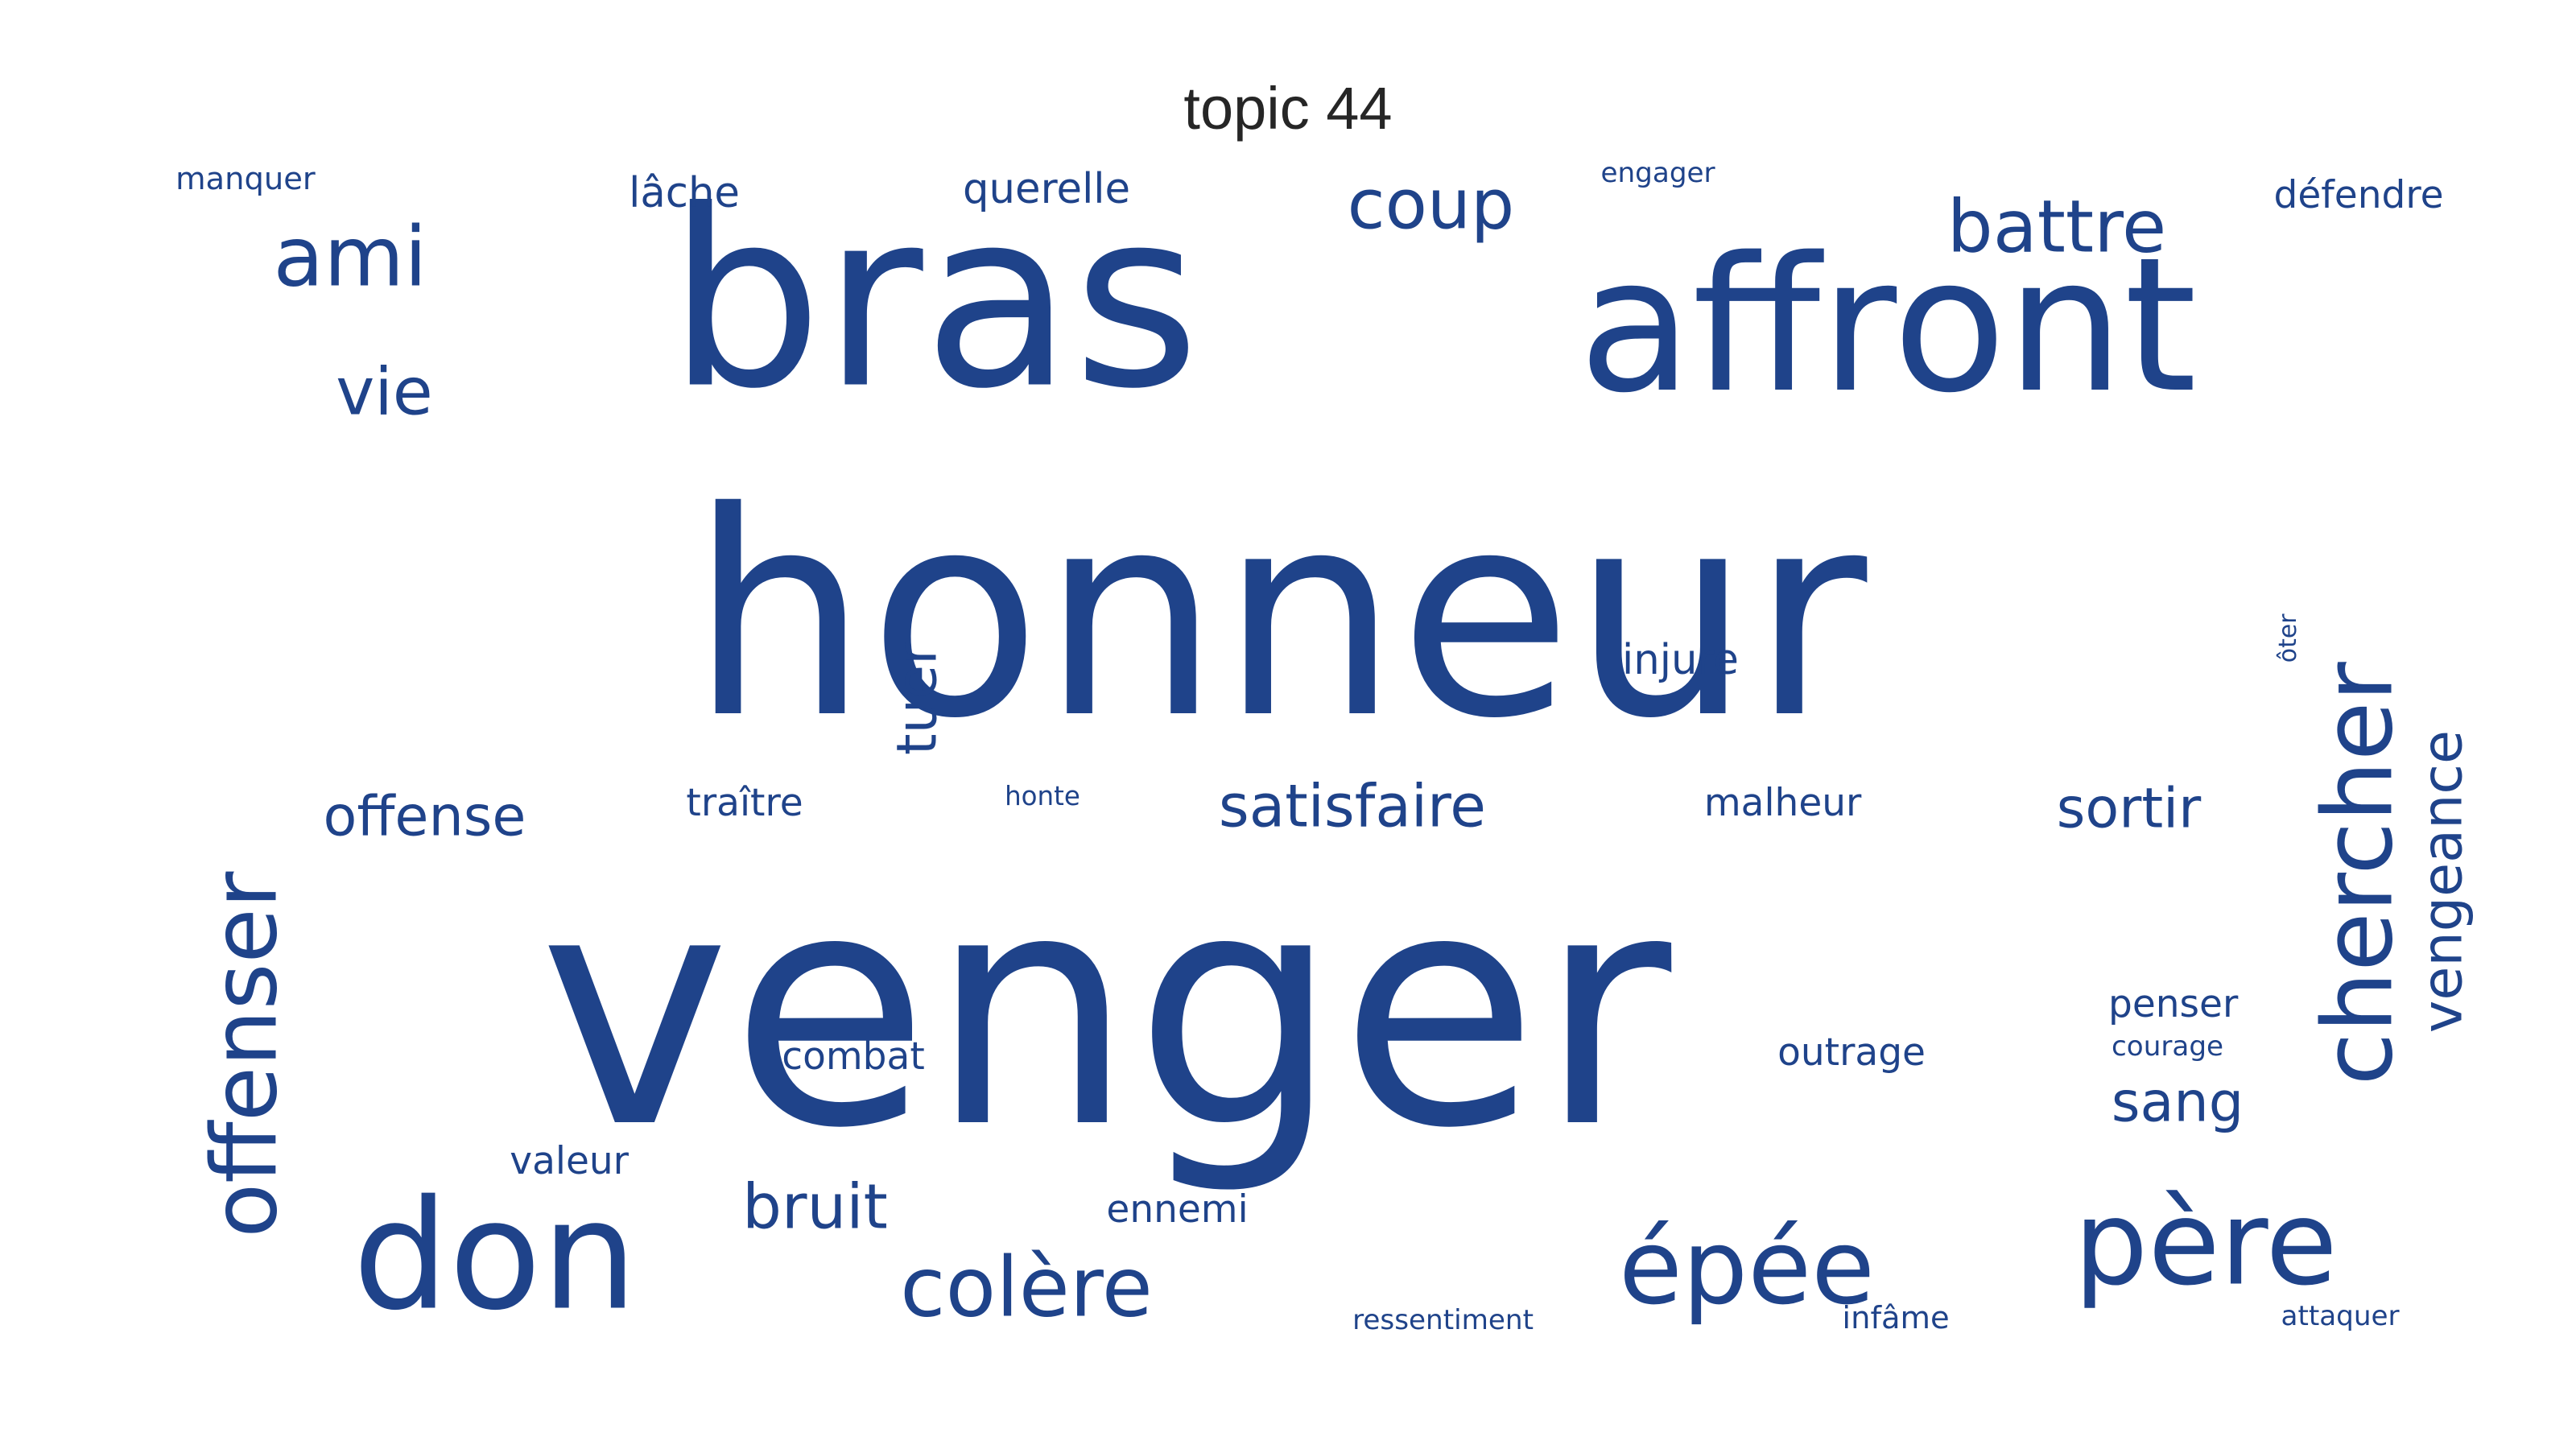  Describe the element at coordinates (245, 179) in the screenshot. I see `cloud-word: manquer` at that location.